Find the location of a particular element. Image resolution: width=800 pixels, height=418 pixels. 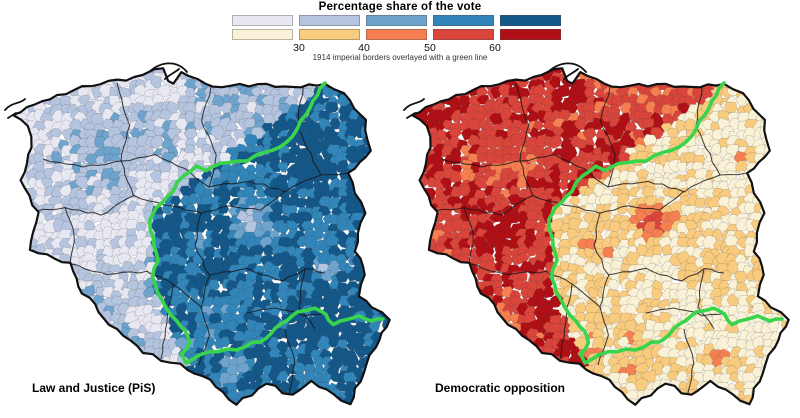

legend-tick-50: 50 is located at coordinates (430, 48).